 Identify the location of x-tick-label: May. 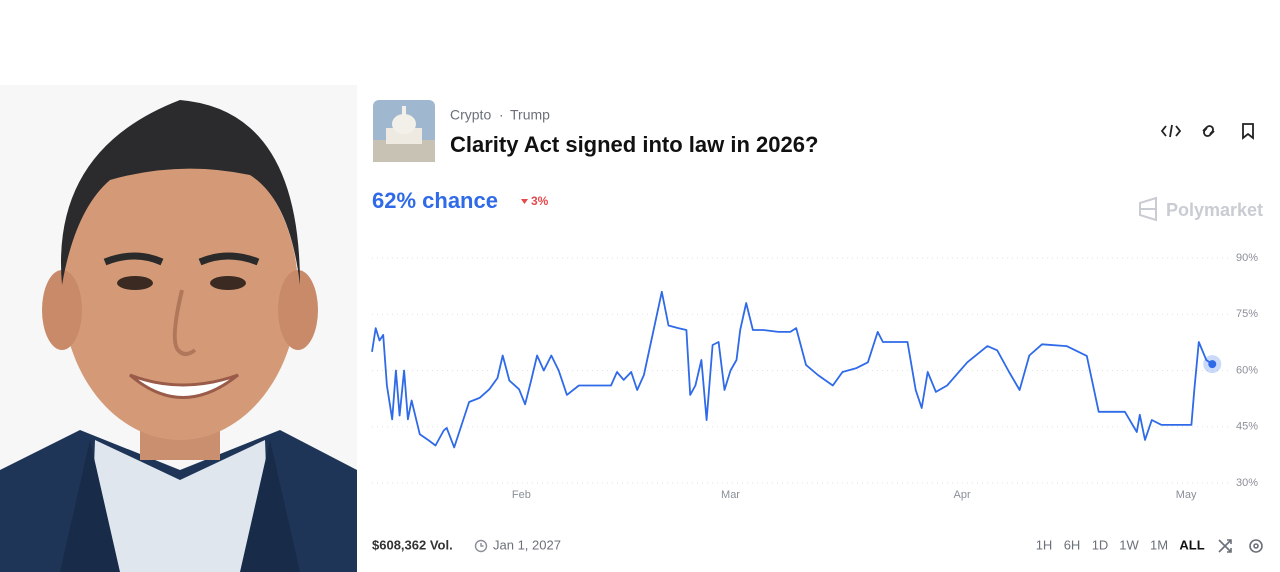
(1186, 495).